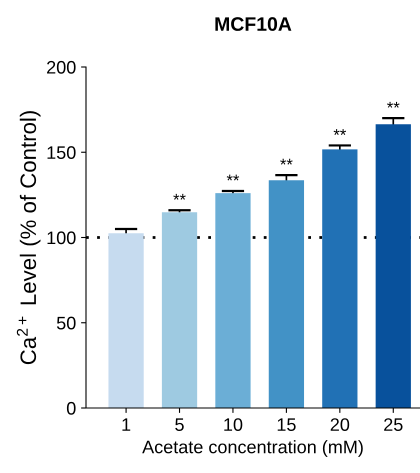  I want to click on chart-title: MCF10A, so click(253, 24).